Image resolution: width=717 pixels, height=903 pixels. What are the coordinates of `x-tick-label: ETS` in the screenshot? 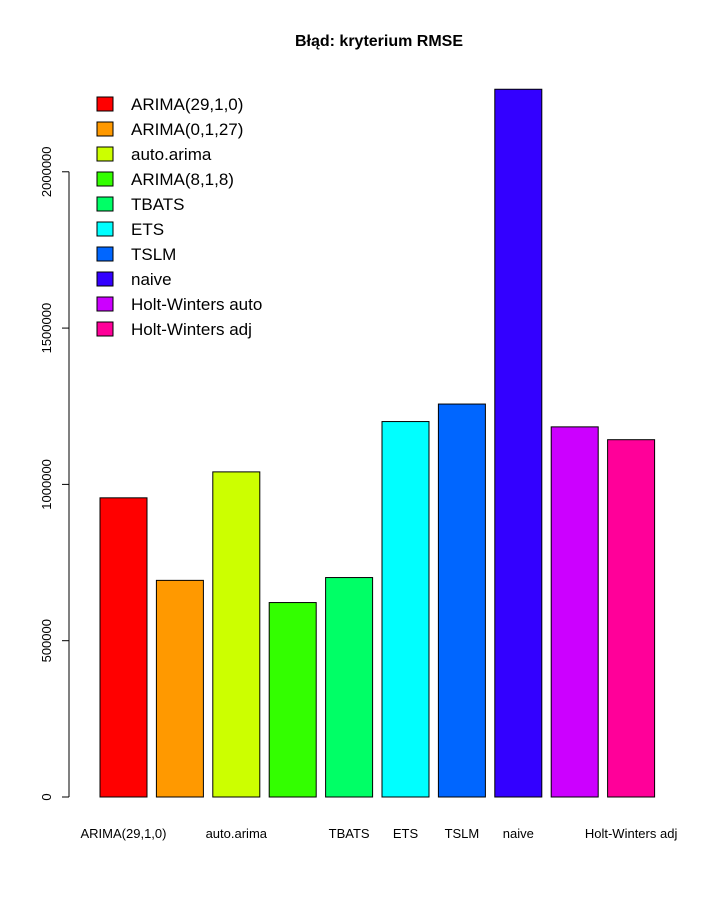 It's located at (406, 833).